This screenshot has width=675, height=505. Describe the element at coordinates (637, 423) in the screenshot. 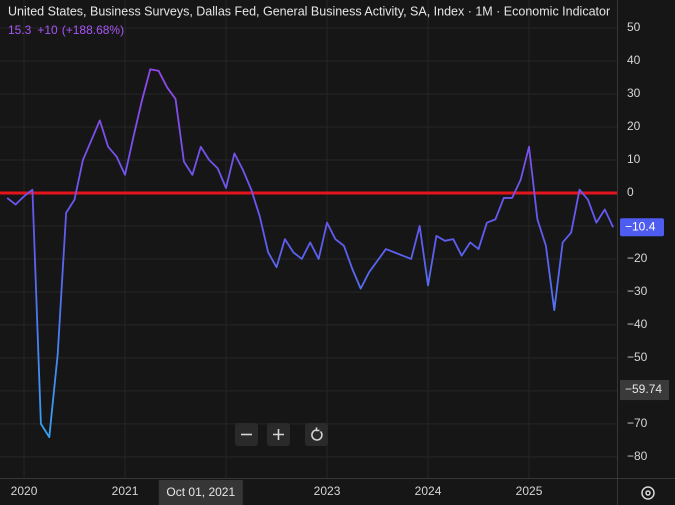

I see `y-tick-label: −70` at that location.